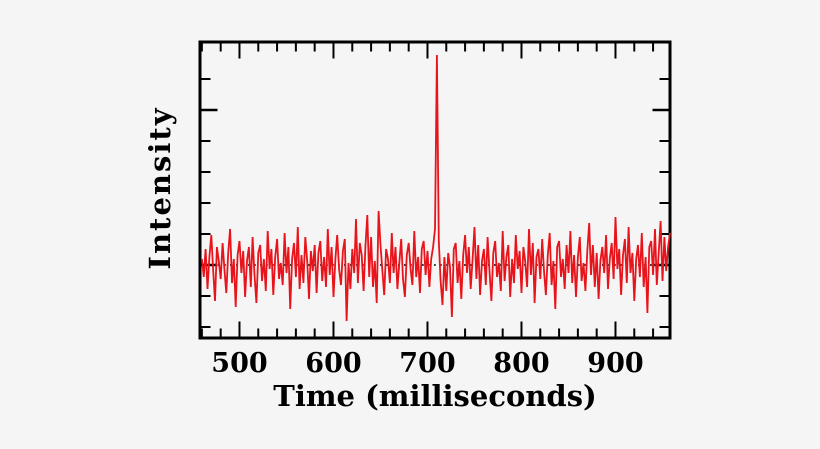  Describe the element at coordinates (435, 396) in the screenshot. I see `x-axis-title: Time (milliseconds)` at that location.